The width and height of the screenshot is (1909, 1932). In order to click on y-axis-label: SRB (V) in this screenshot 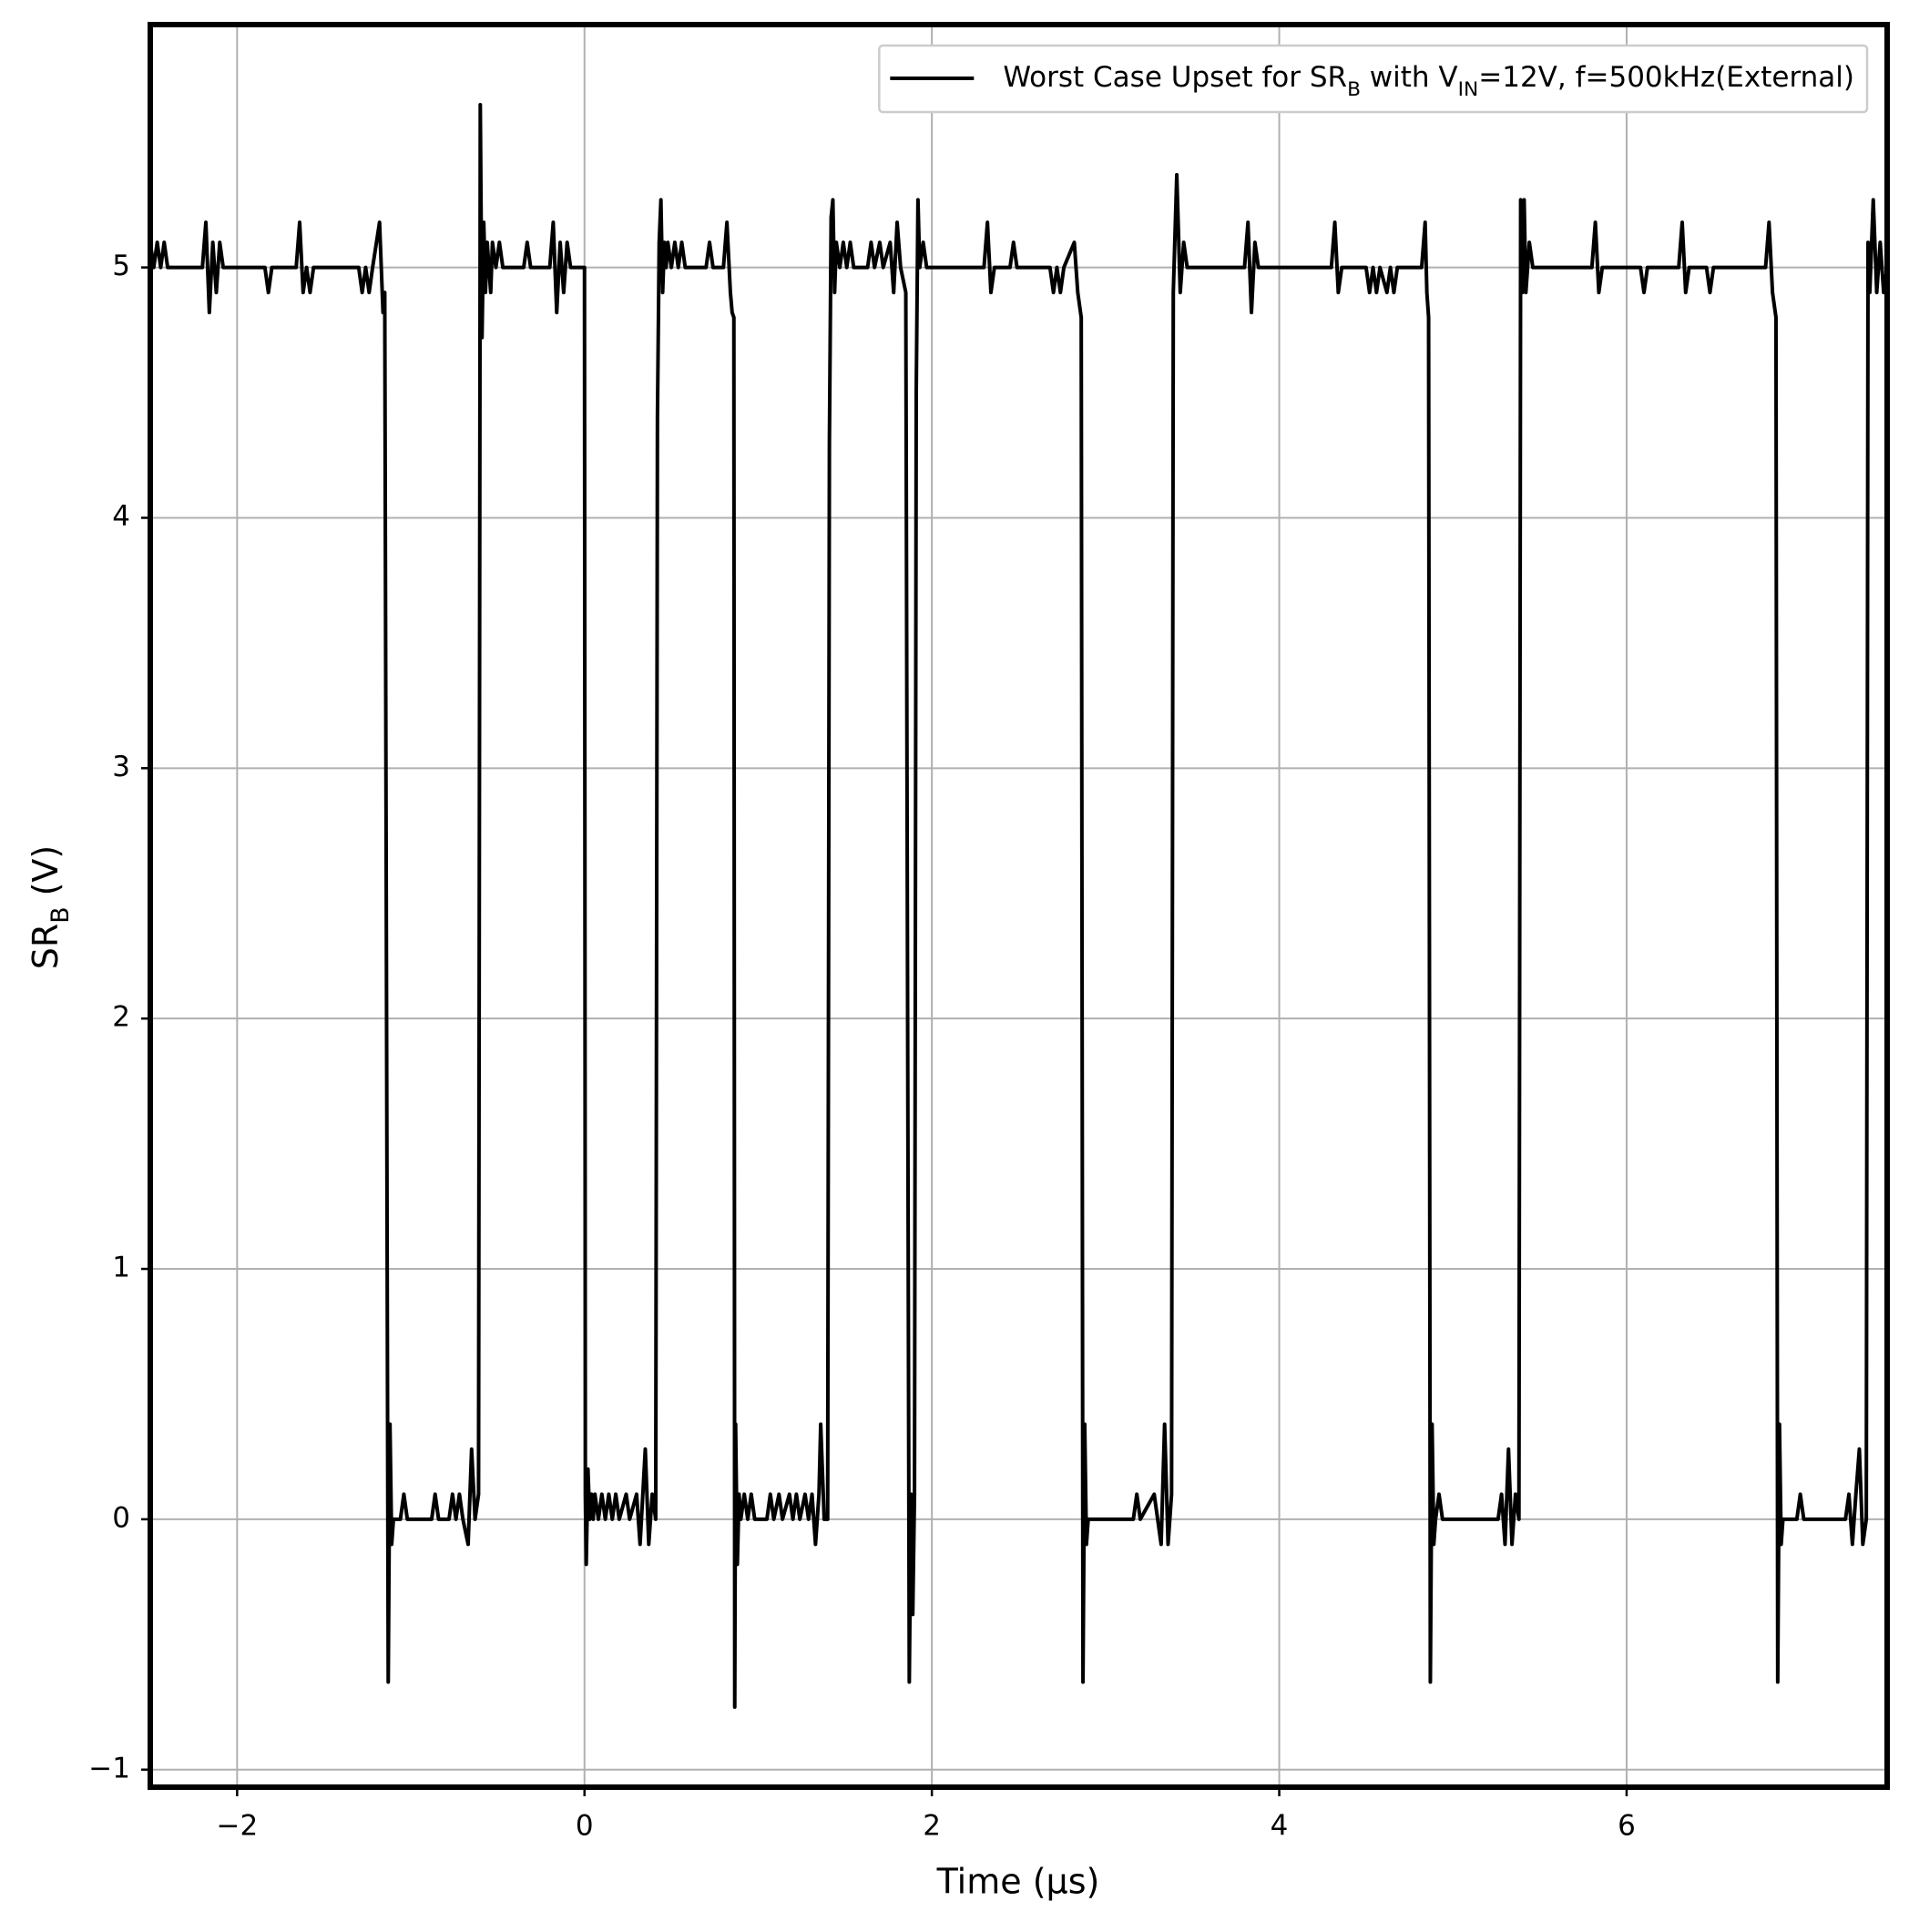, I will do `click(51, 907)`.